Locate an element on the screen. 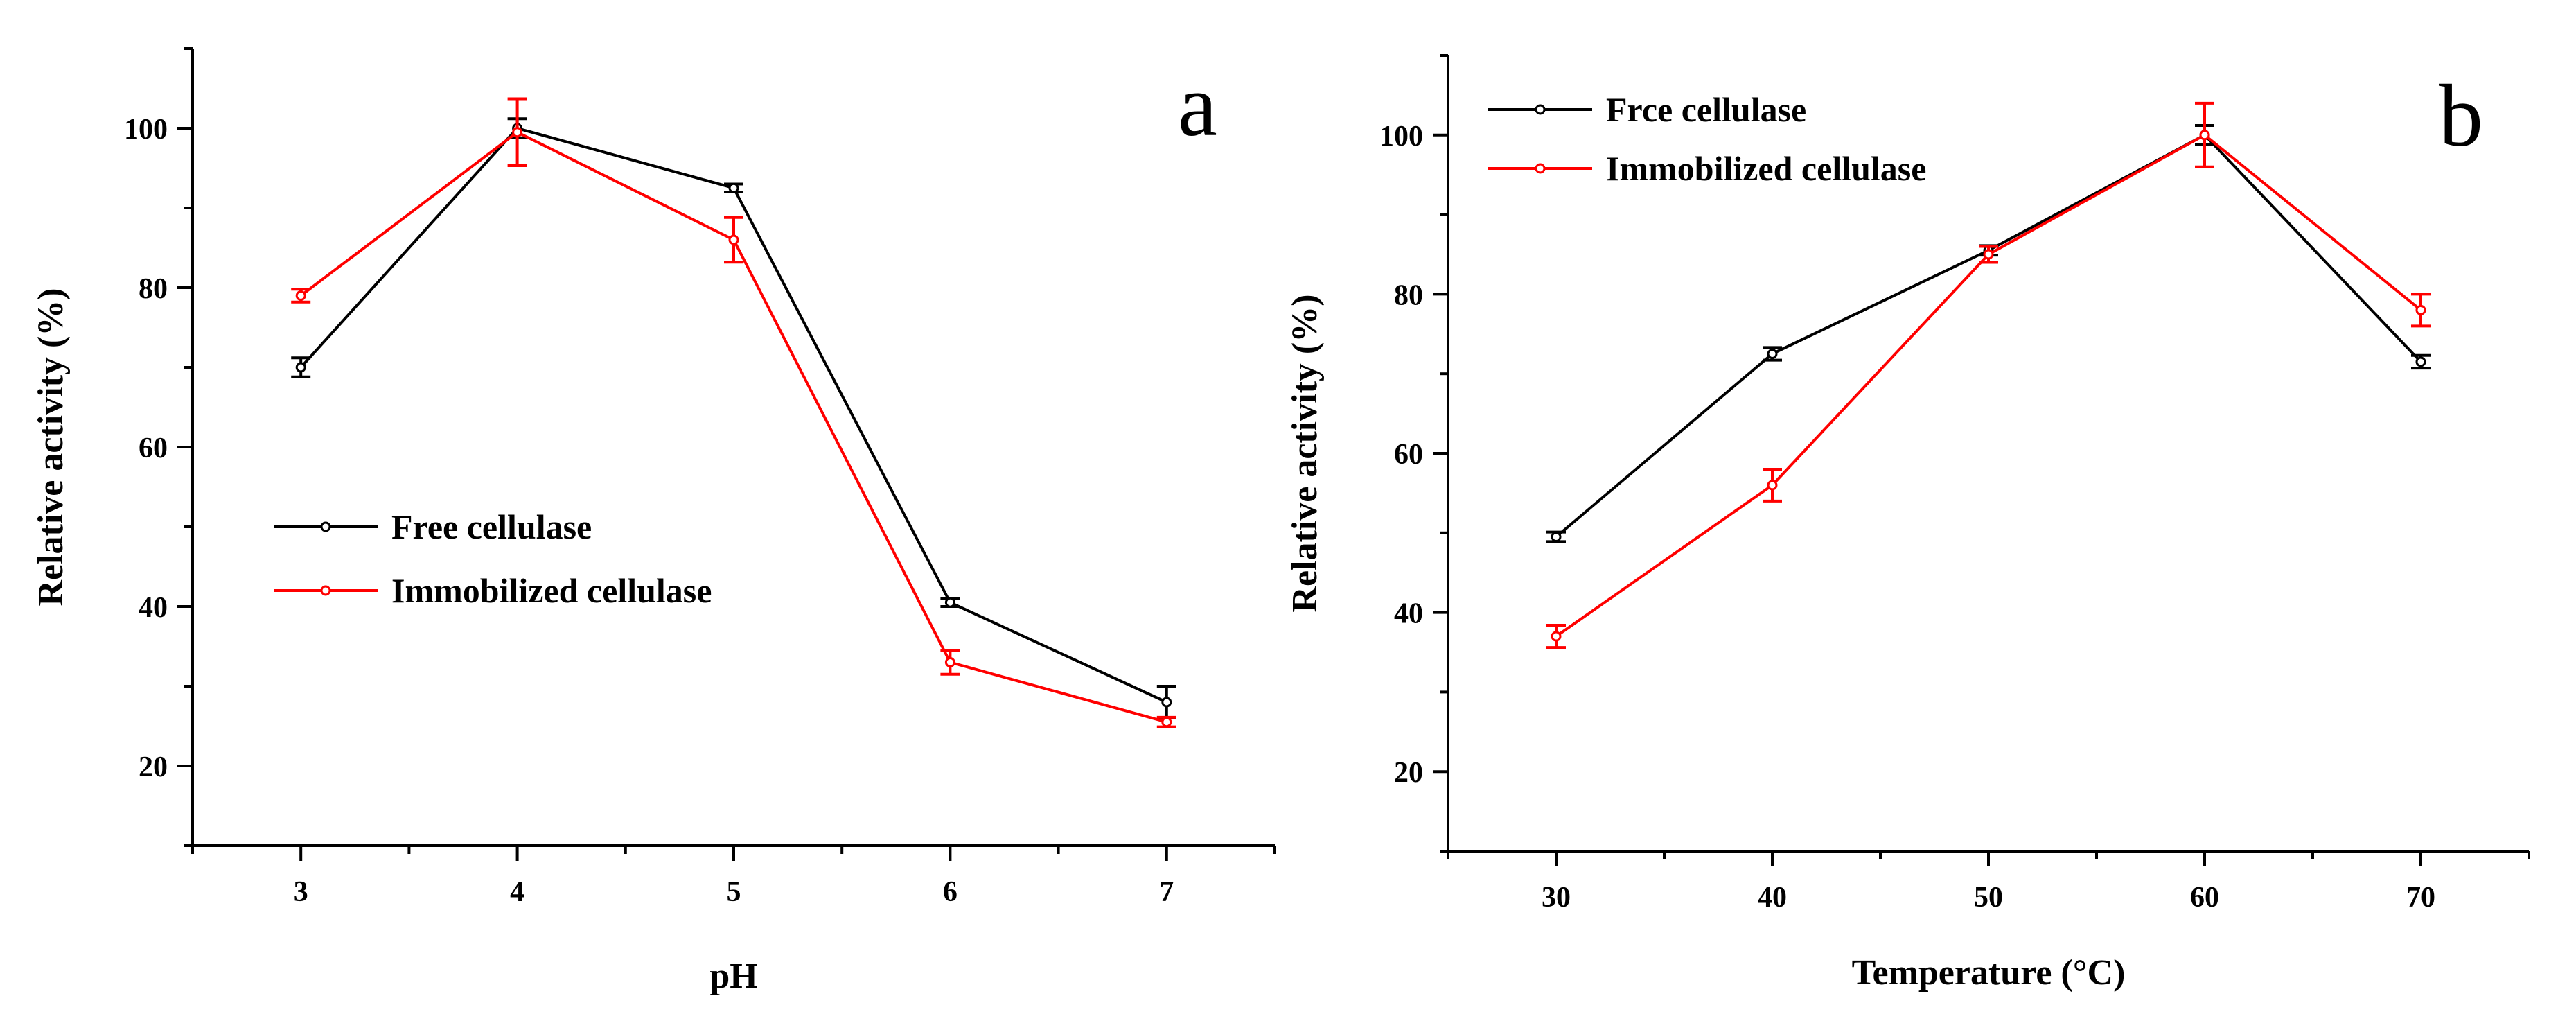 This screenshot has width=2576, height=1030. x-tick-label: 6 is located at coordinates (950, 892).